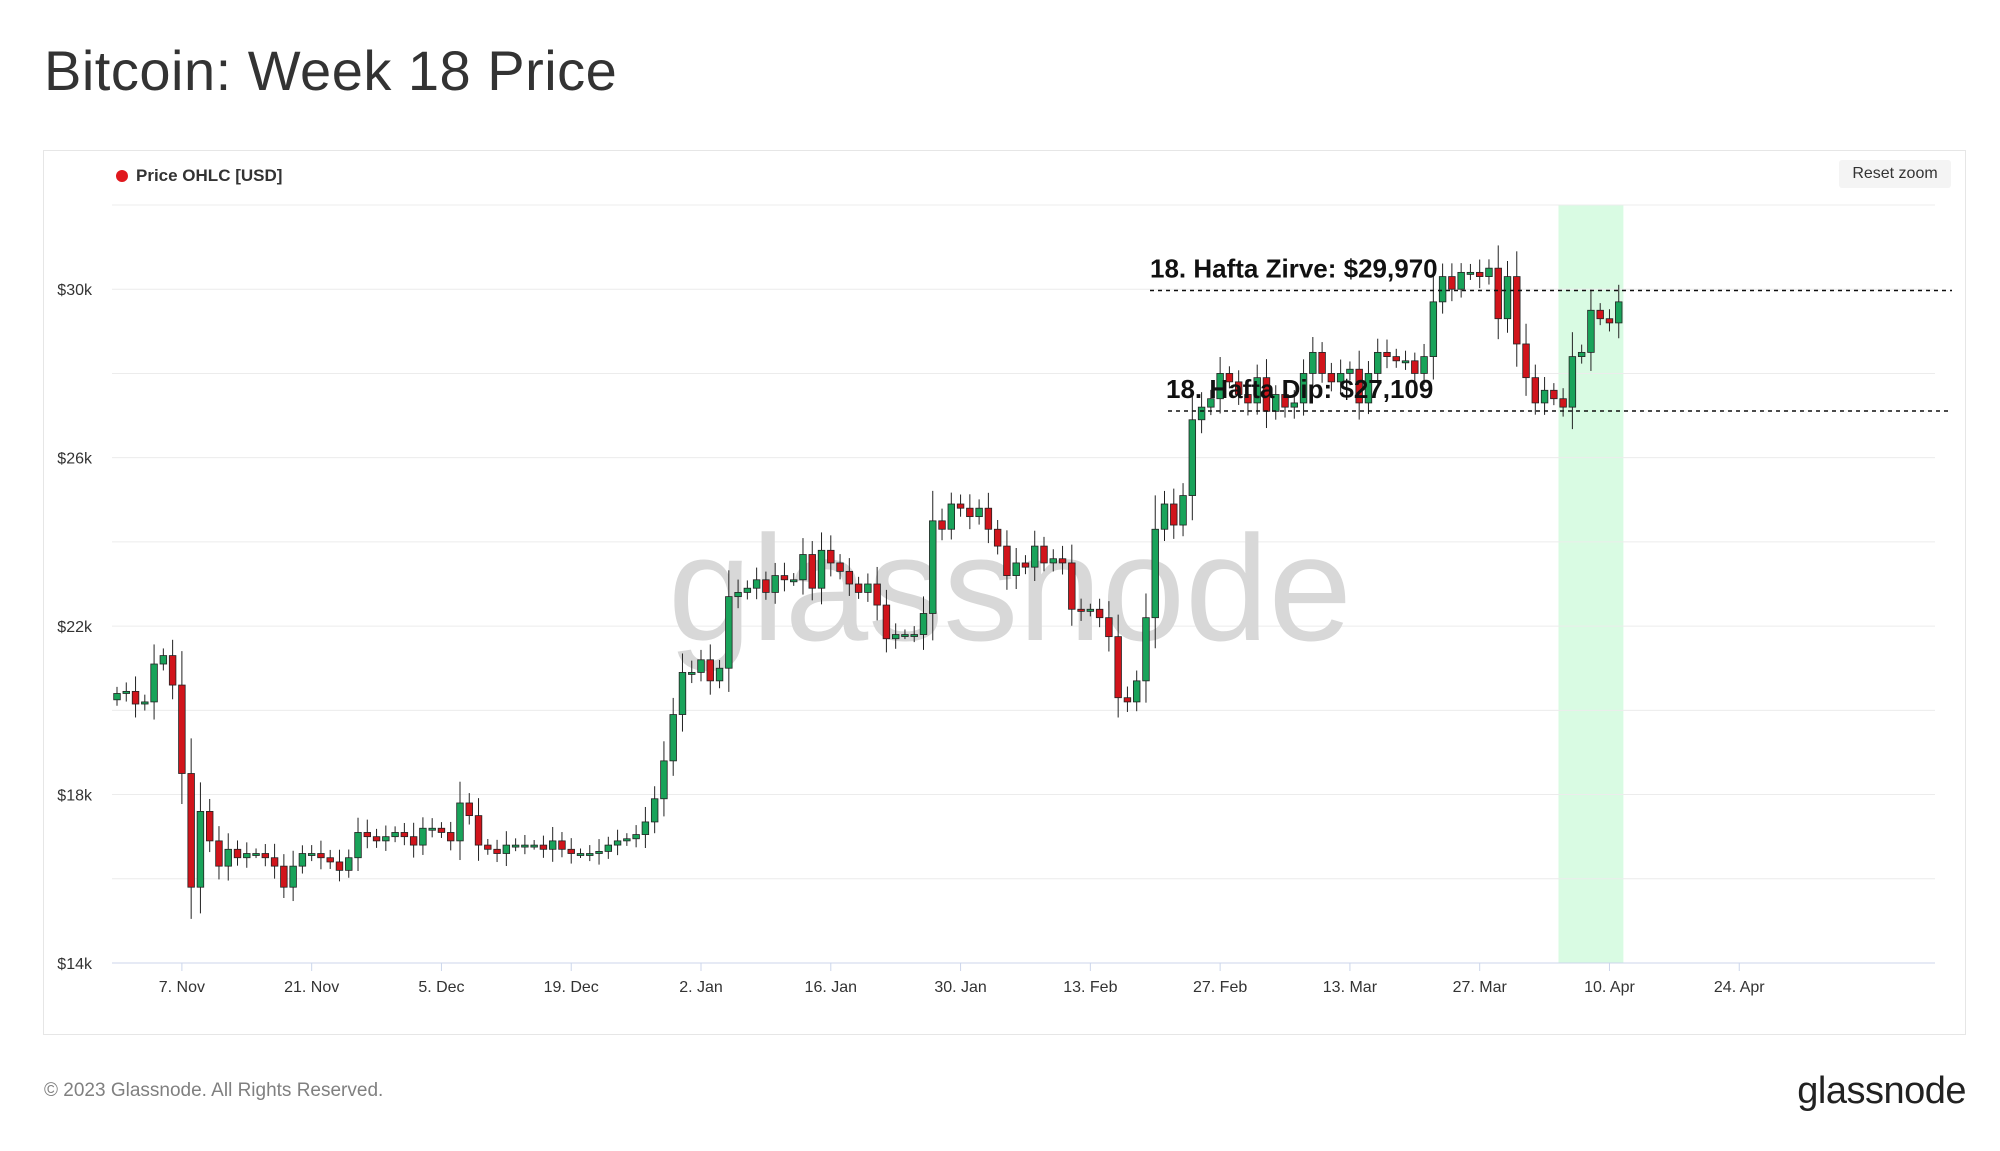 This screenshot has height=1151, width=2000. Describe the element at coordinates (1895, 174) in the screenshot. I see `reset-zoom-button: Reset zoom` at that location.